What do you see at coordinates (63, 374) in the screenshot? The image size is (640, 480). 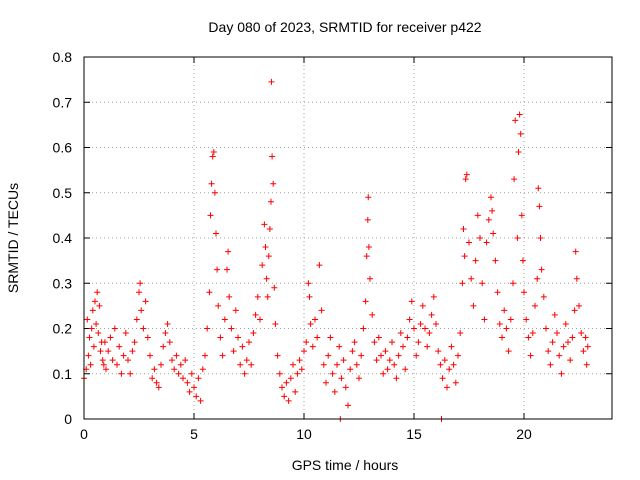 I see `y-tick-label: 0.1` at bounding box center [63, 374].